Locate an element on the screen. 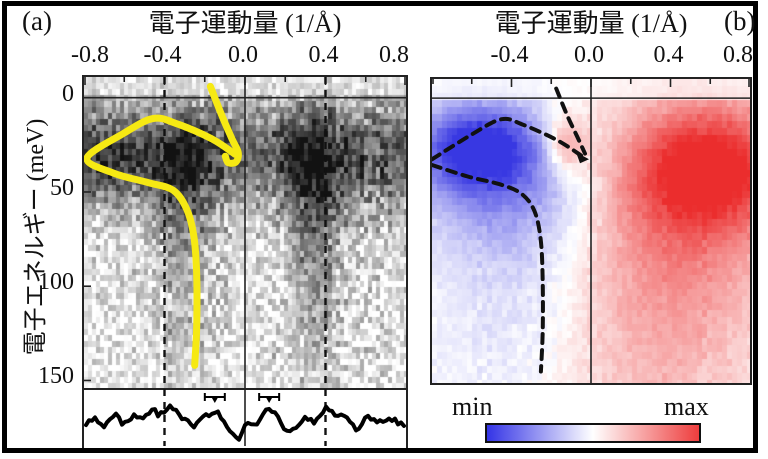  panel-a-label: (a) is located at coordinates (37, 21).